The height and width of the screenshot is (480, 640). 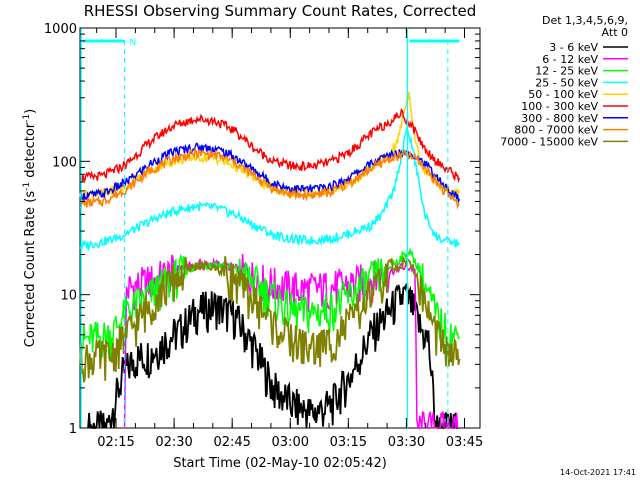 What do you see at coordinates (566, 71) in the screenshot?
I see `legend-item-label: 12 - 25 keV` at bounding box center [566, 71].